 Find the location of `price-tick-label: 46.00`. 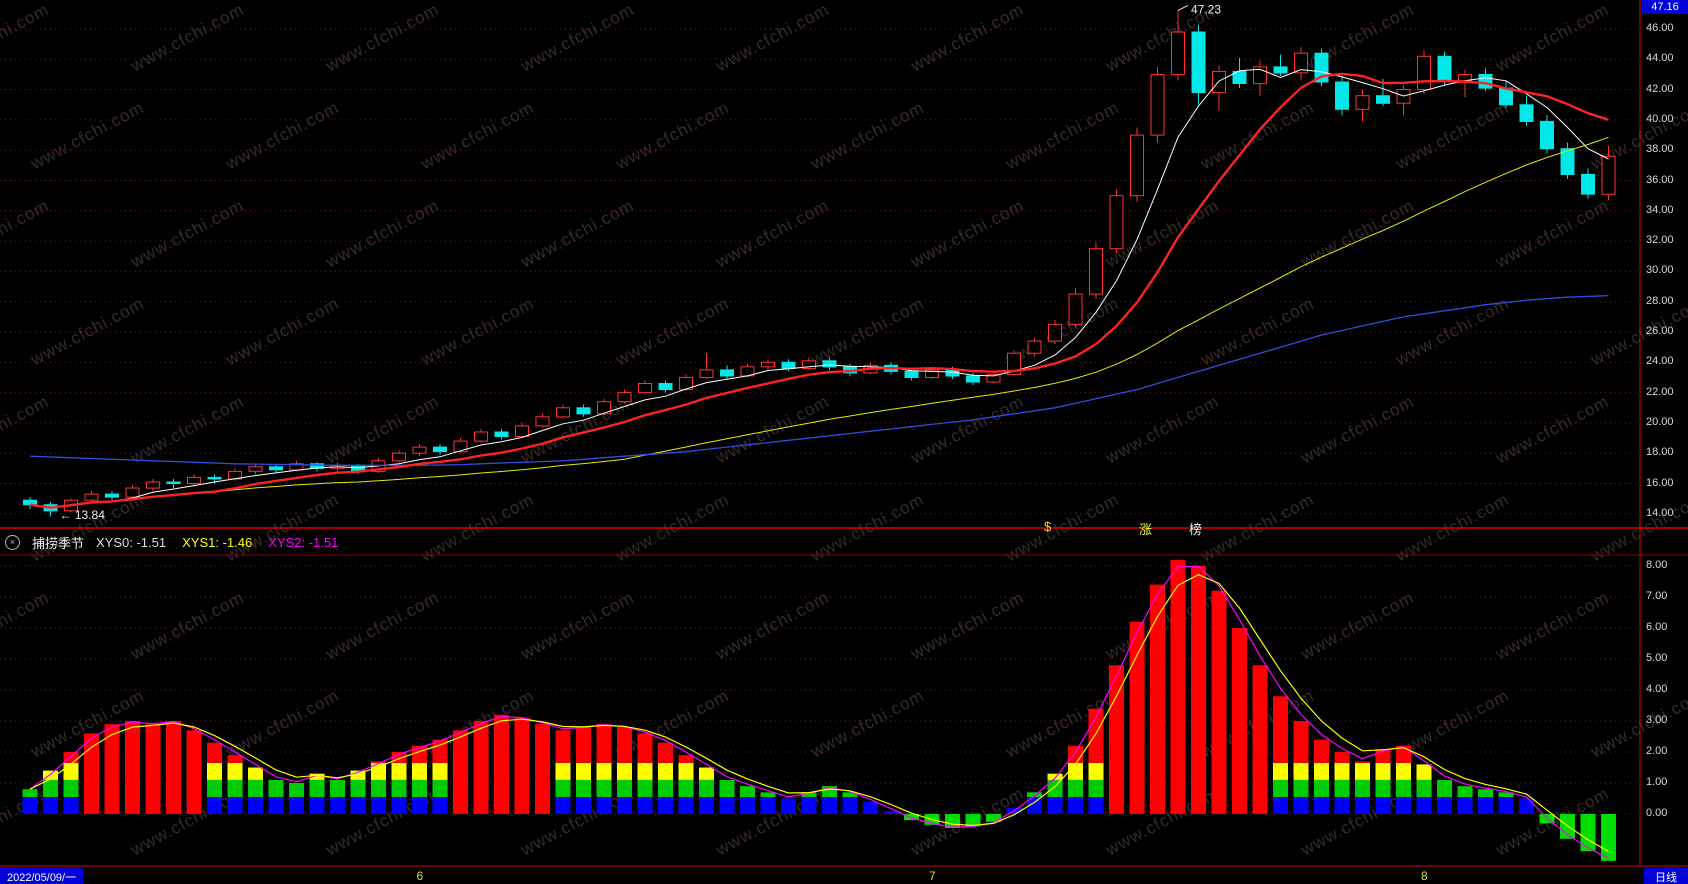

price-tick-label: 46.00 is located at coordinates (1660, 28).